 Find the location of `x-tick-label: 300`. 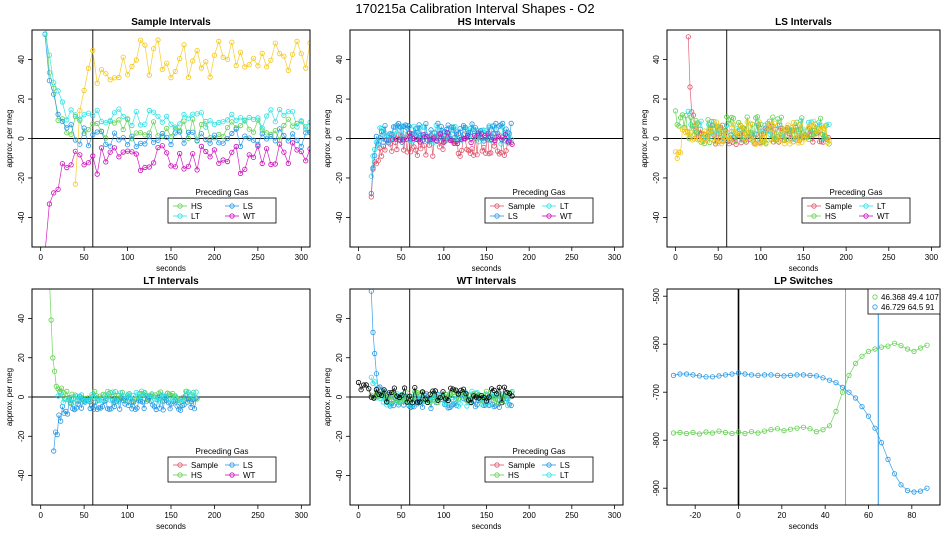

x-tick-label: 300 is located at coordinates (302, 257).